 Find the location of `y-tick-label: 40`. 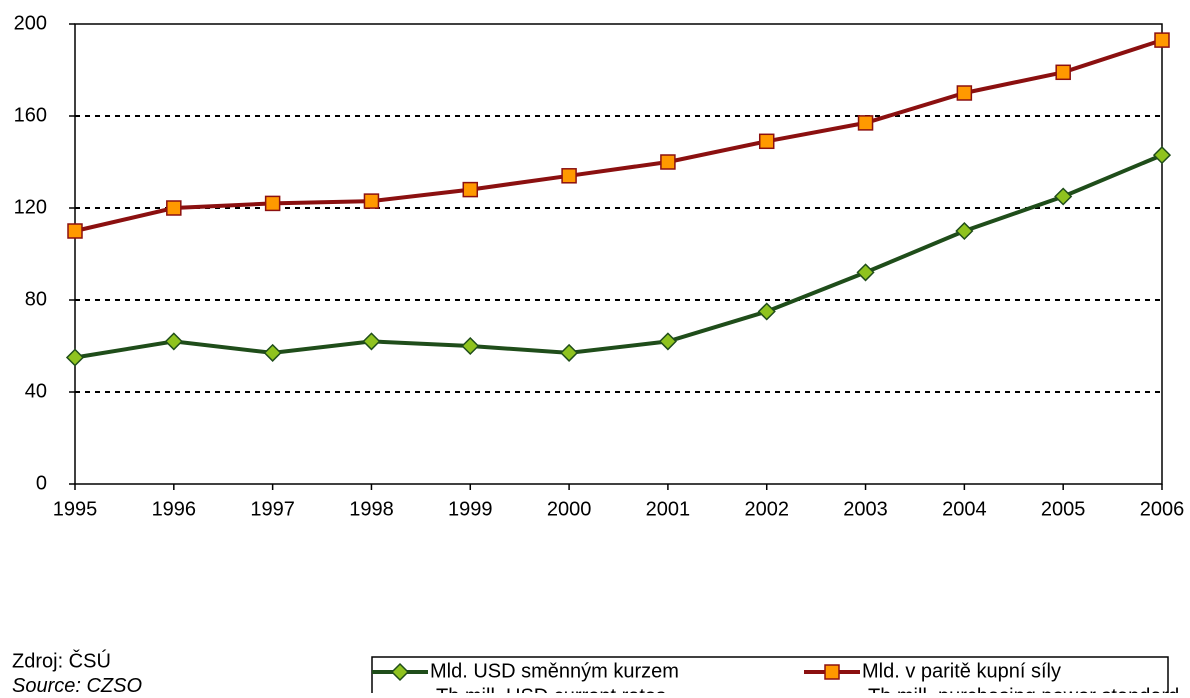

y-tick-label: 40 is located at coordinates (36, 391).